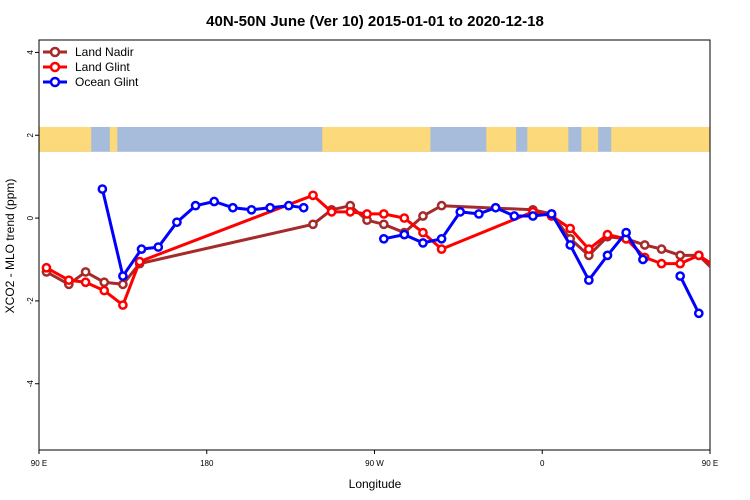  What do you see at coordinates (374, 463) in the screenshot?
I see `x-tick-label: 90 W` at bounding box center [374, 463].